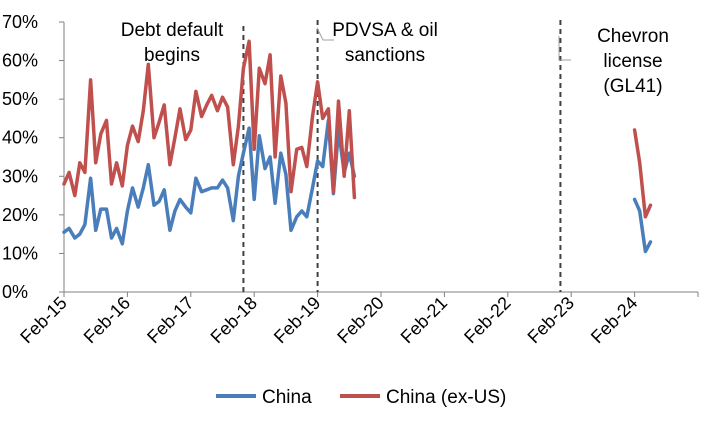  Describe the element at coordinates (487, 320) in the screenshot. I see `x-tick-label: Feb-22` at that location.